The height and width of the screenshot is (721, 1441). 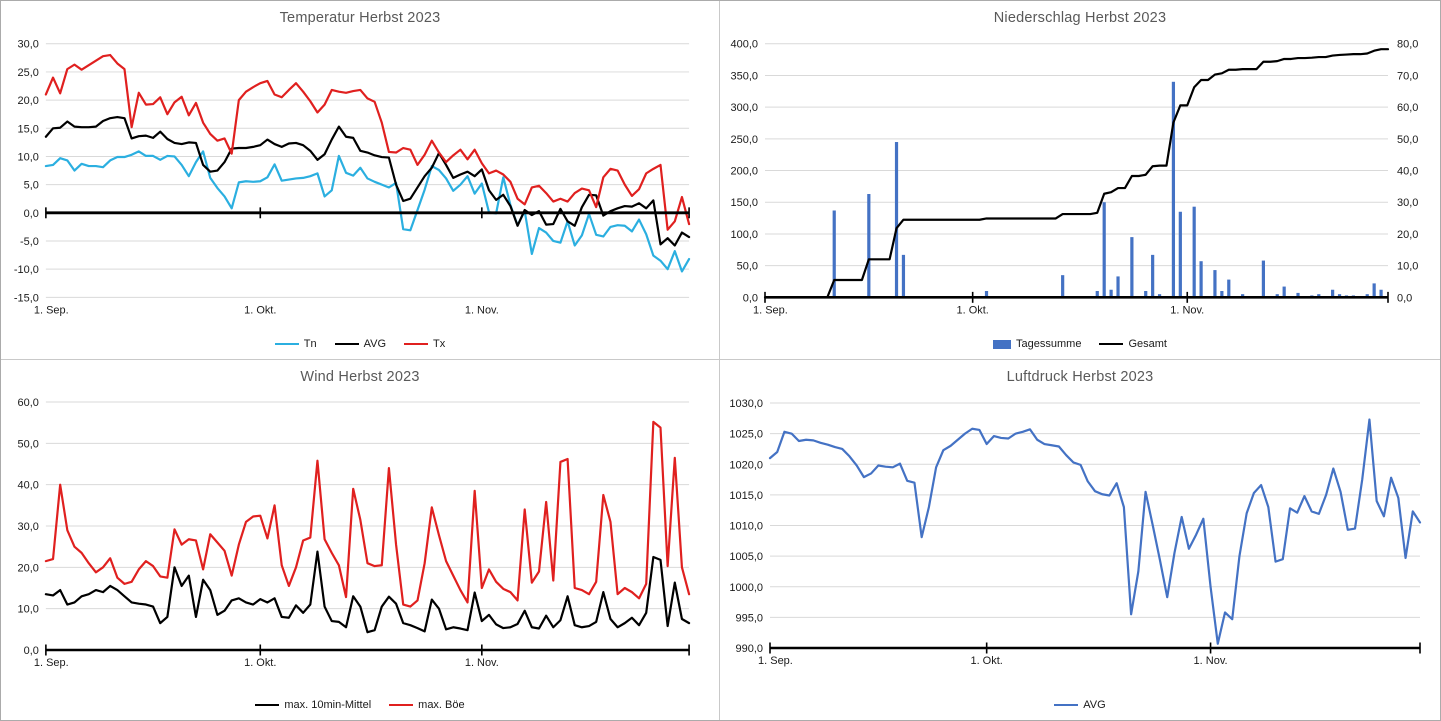 What do you see at coordinates (310, 344) in the screenshot?
I see `legend-label: Tn` at bounding box center [310, 344].